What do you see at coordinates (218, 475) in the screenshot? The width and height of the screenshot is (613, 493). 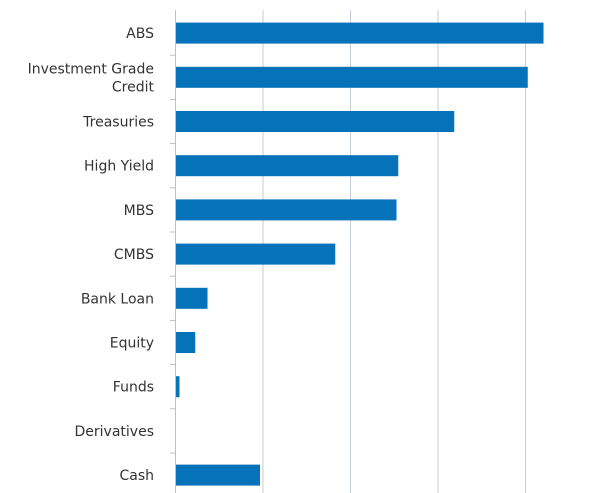 I see `bar-cash` at bounding box center [218, 475].